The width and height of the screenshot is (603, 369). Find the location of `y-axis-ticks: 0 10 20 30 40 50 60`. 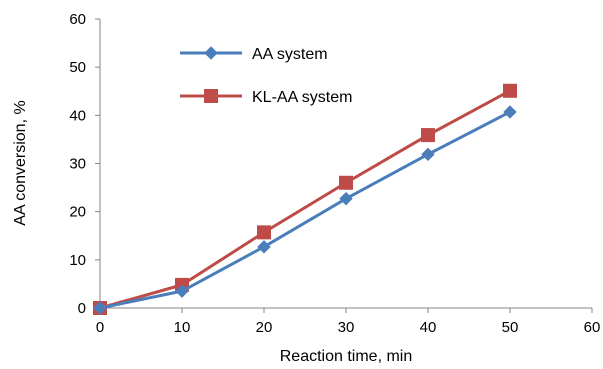

y-axis-ticks: 0 10 20 30 40 50 60 is located at coordinates (84, 164).